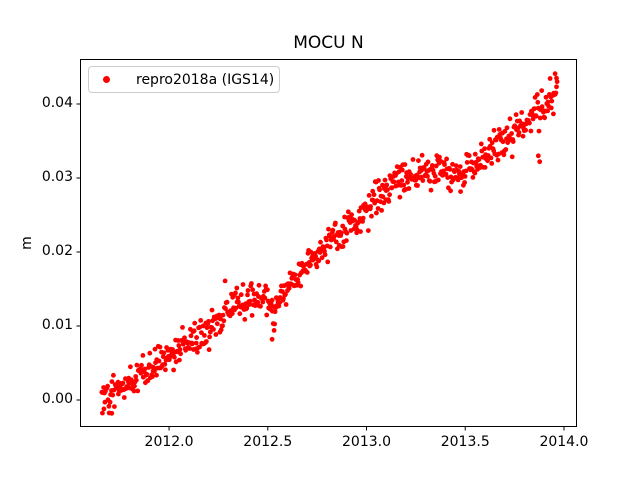 The image size is (640, 480). I want to click on y-tick-label: 0.02, so click(57, 250).